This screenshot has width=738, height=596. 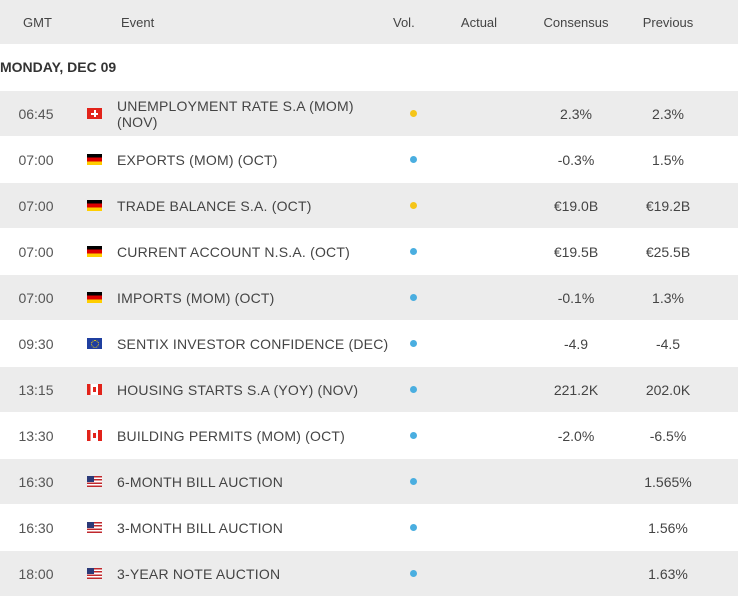 I want to click on column-header-vol: Vol., so click(x=404, y=22).